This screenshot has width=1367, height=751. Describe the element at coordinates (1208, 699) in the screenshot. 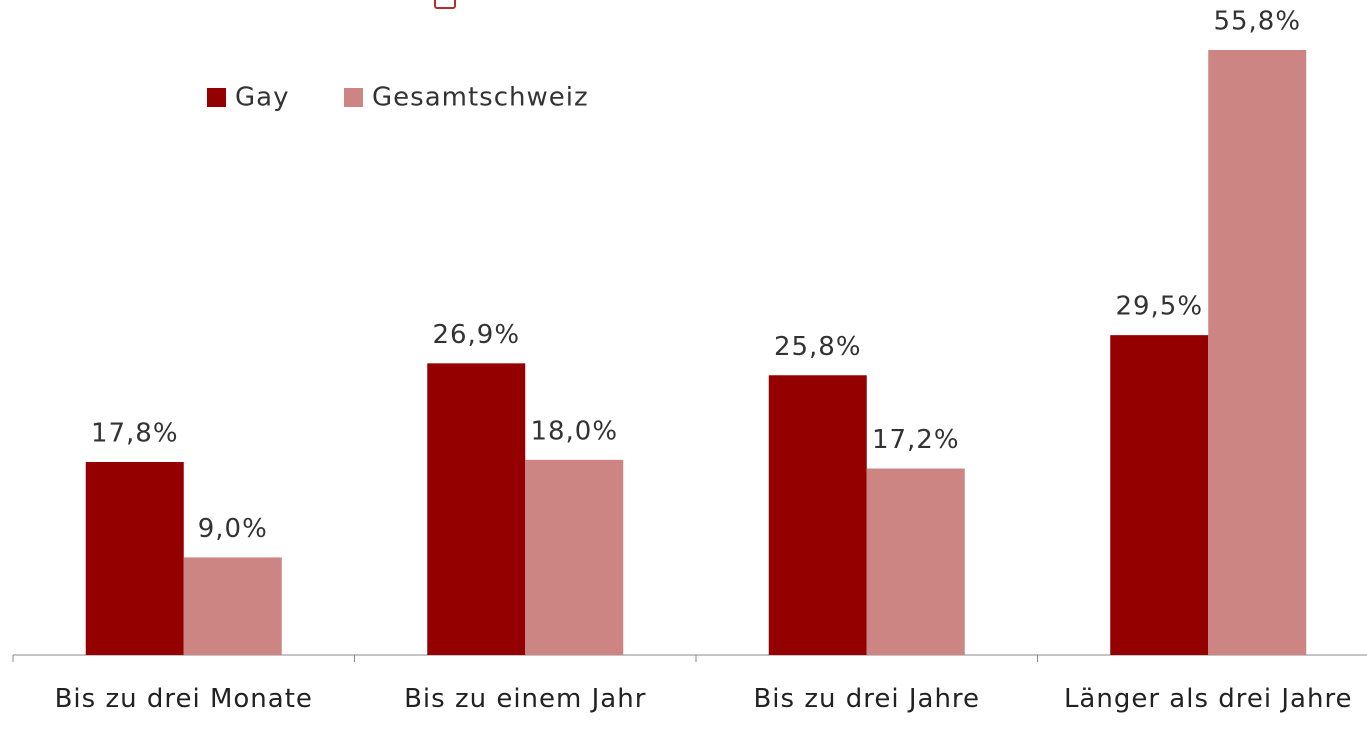

I see `x-tick-label: Länger als drei Jahre` at that location.